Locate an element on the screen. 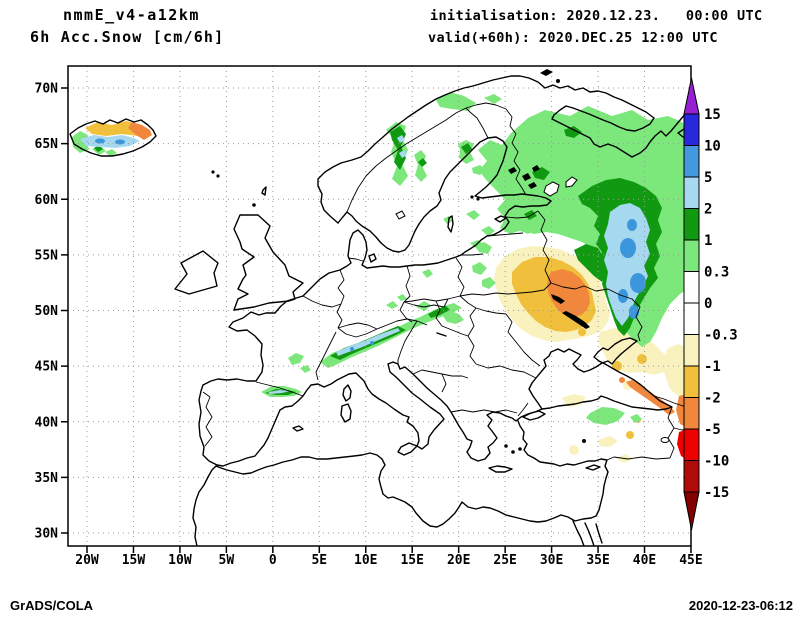 The width and height of the screenshot is (800, 618). lon-tick-label: 45E is located at coordinates (690, 560).